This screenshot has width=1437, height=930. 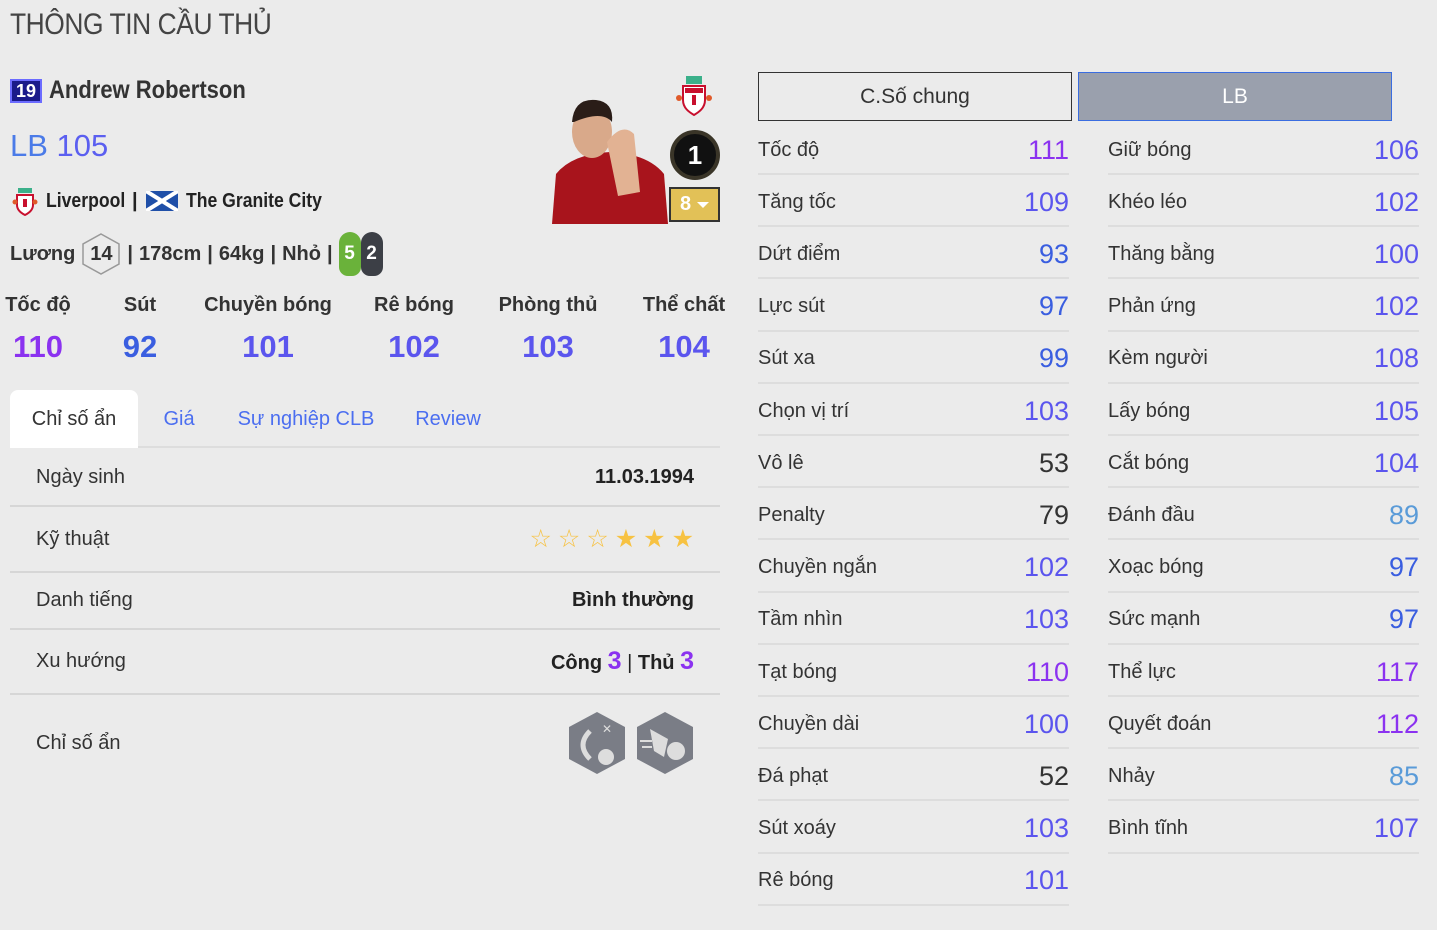 I want to click on chevron-down-icon, so click(x=703, y=204).